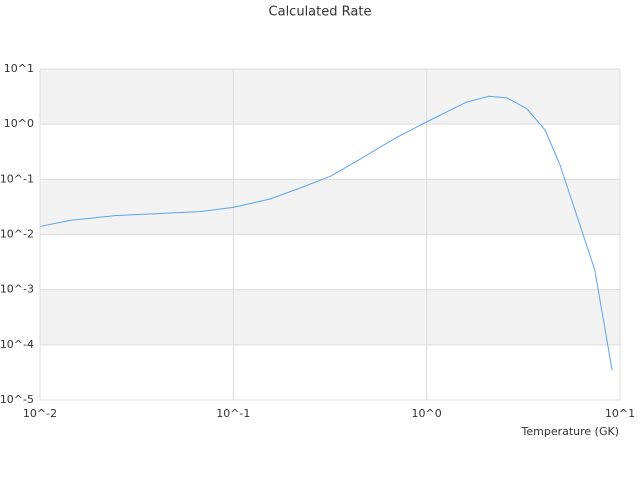 Image resolution: width=640 pixels, height=480 pixels. What do you see at coordinates (320, 12) in the screenshot?
I see `chart-title: Calculated Rate` at bounding box center [320, 12].